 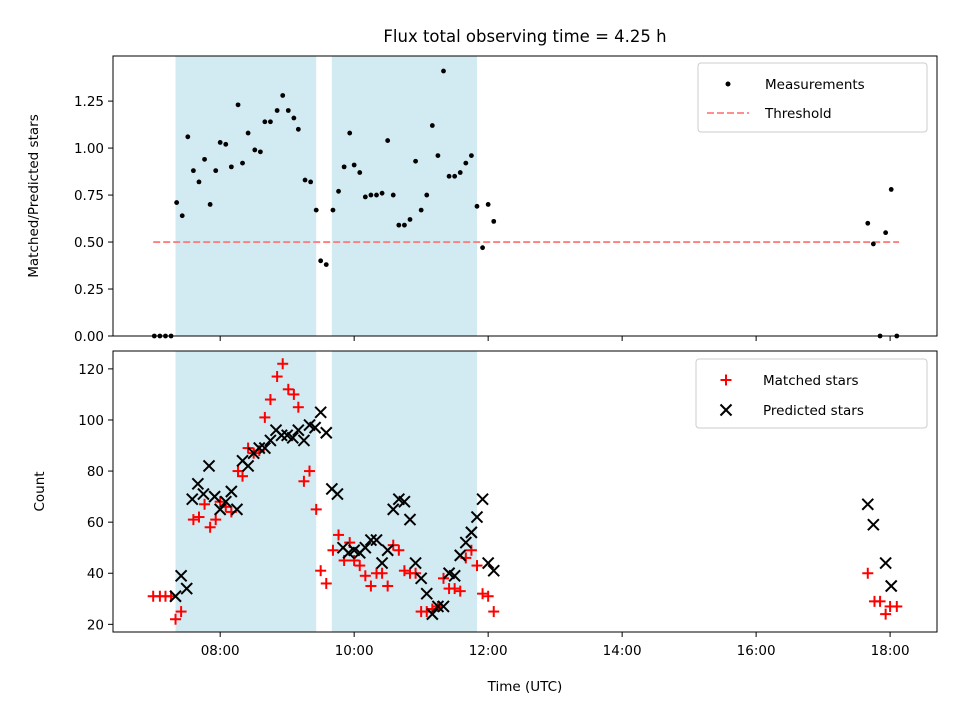 What do you see at coordinates (812, 97) in the screenshot?
I see `top-legend: Measurements Threshold` at bounding box center [812, 97].